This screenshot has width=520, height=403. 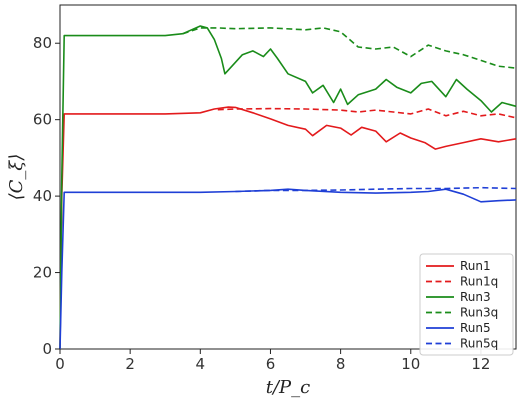 I want to click on legend-label: Run1, so click(x=475, y=266).